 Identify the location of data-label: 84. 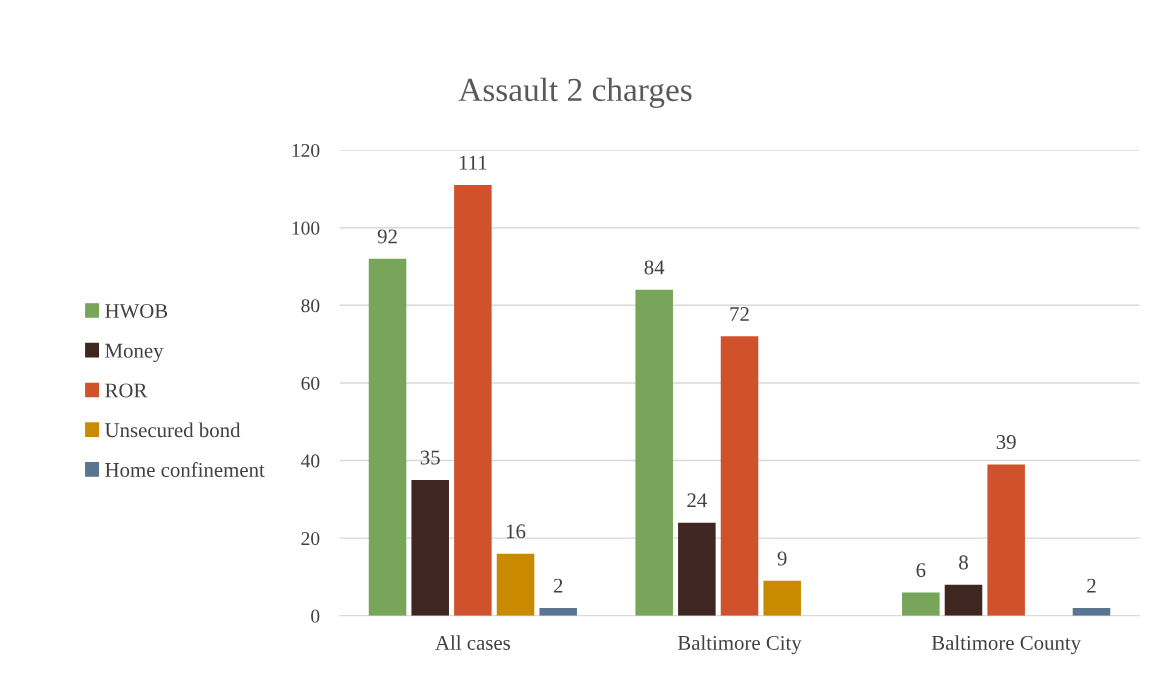
(654, 267).